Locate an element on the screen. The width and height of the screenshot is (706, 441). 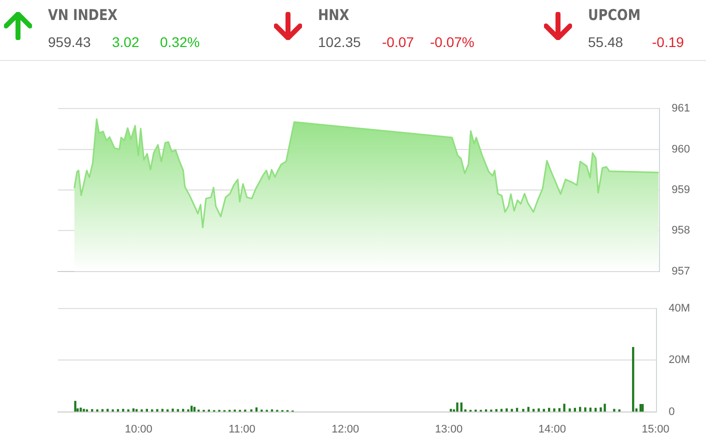
x-tick-label: 11:00 is located at coordinates (242, 429).